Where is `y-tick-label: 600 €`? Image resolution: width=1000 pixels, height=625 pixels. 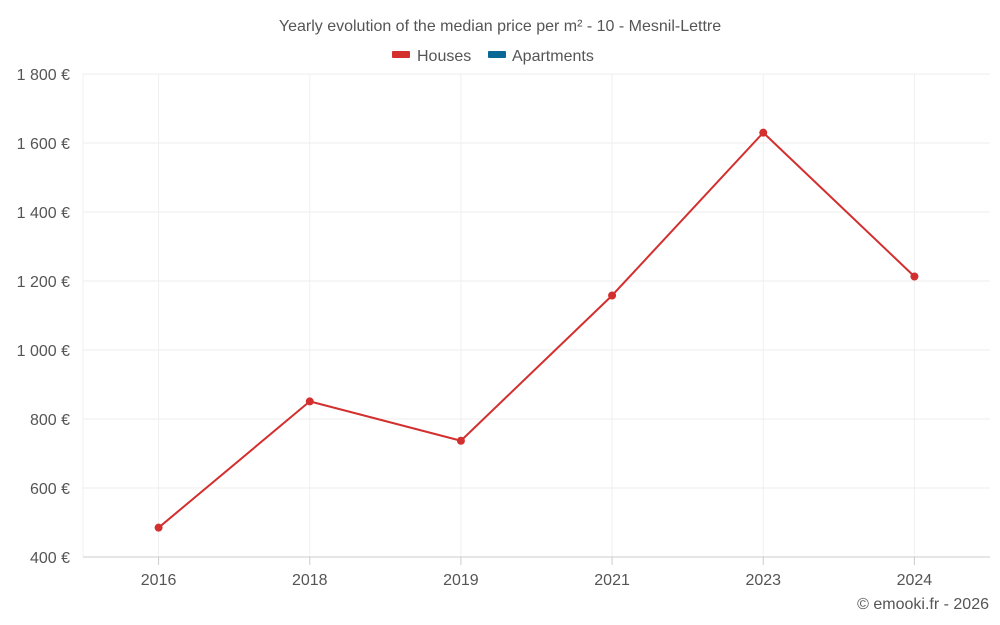
y-tick-label: 600 € is located at coordinates (50, 489).